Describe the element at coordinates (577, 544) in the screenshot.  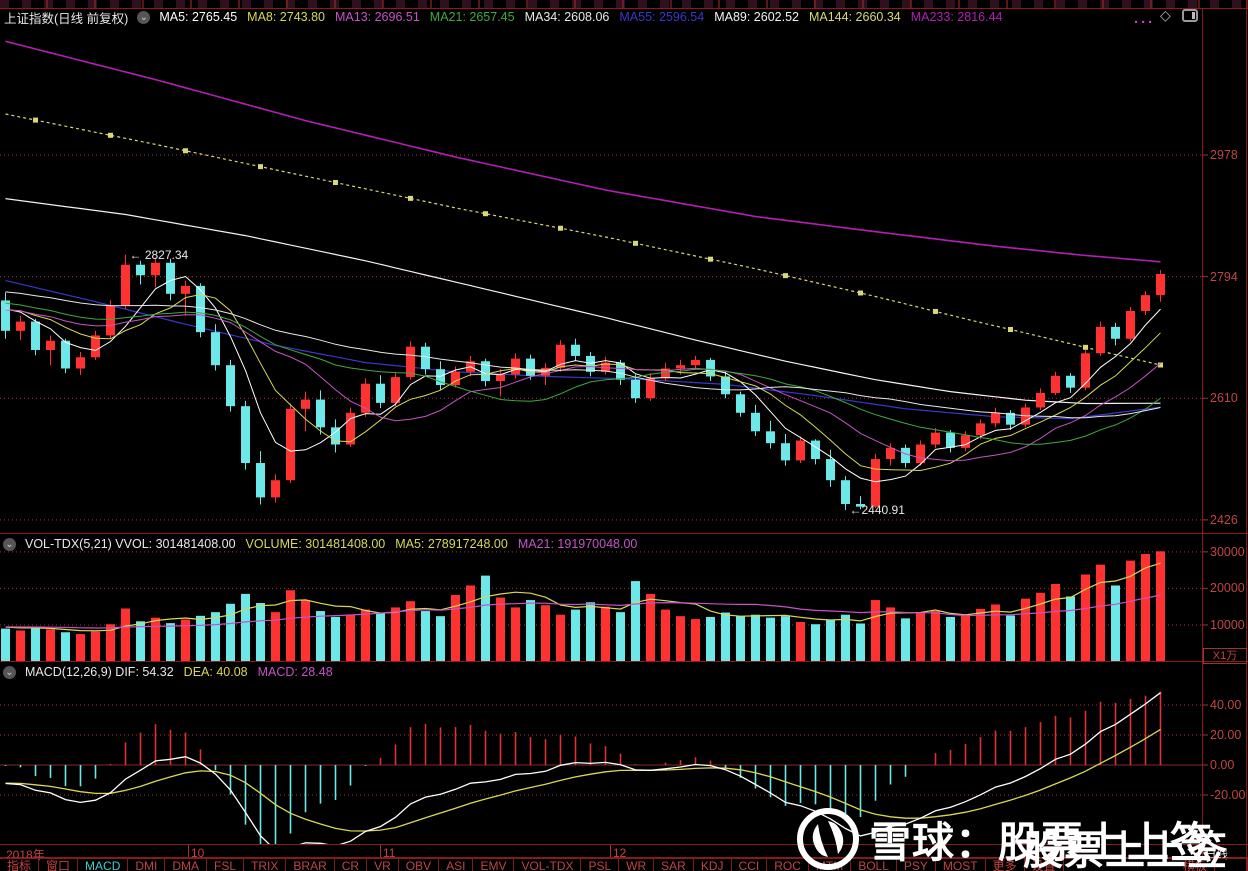
I see `volume-value: MA21: 191970048.00` at that location.